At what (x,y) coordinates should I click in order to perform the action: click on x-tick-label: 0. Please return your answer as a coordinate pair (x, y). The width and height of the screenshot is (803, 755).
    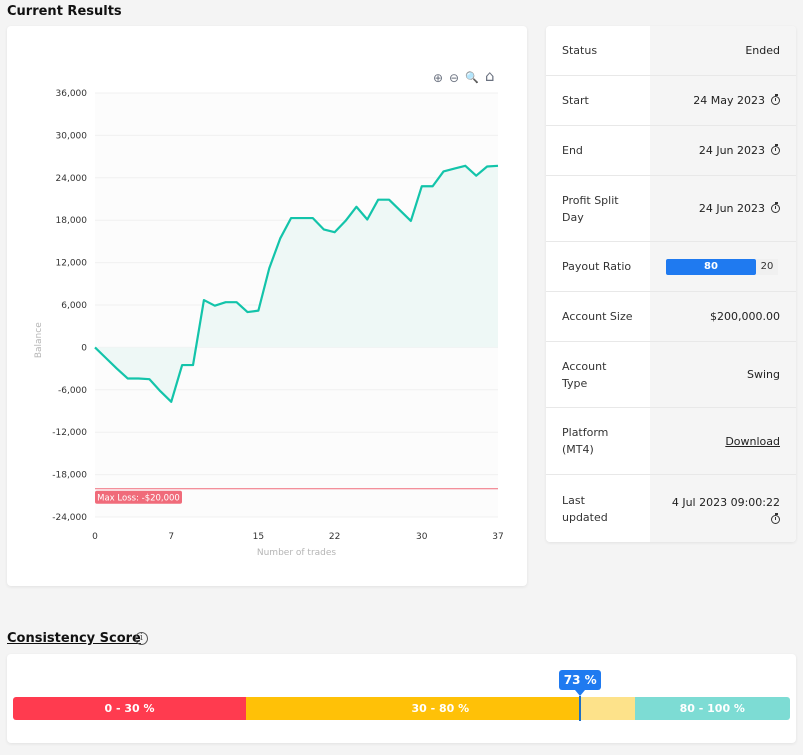
    Looking at the image, I should click on (95, 537).